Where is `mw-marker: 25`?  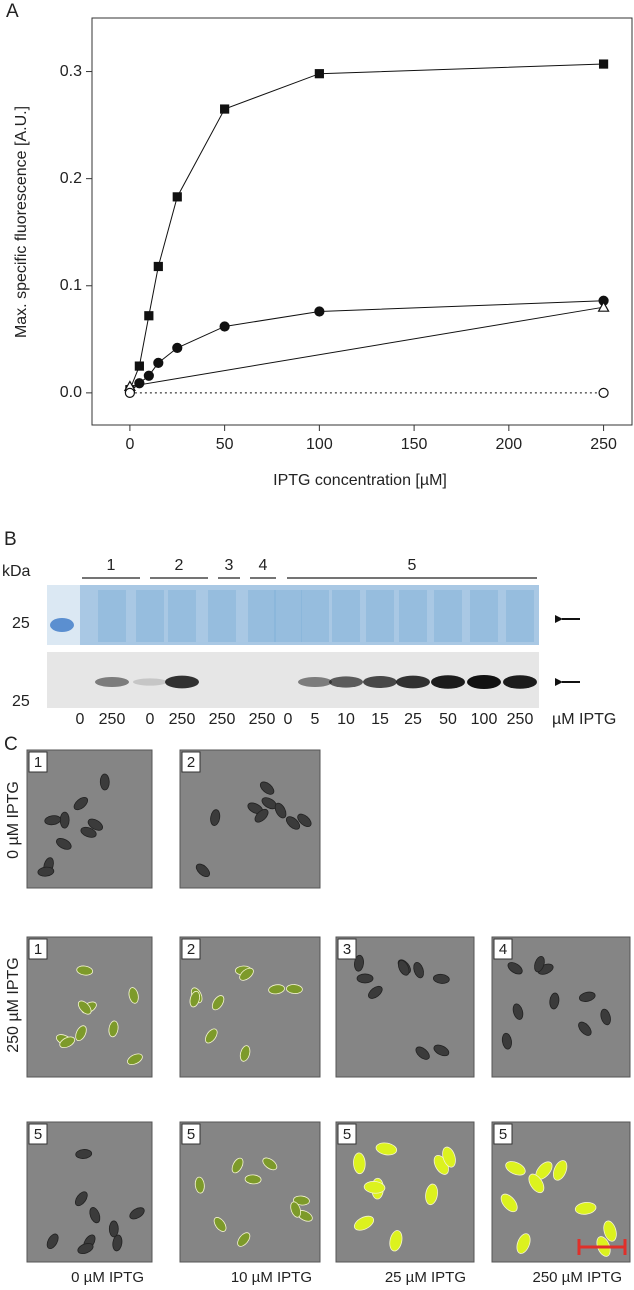
mw-marker: 25 is located at coordinates (21, 623).